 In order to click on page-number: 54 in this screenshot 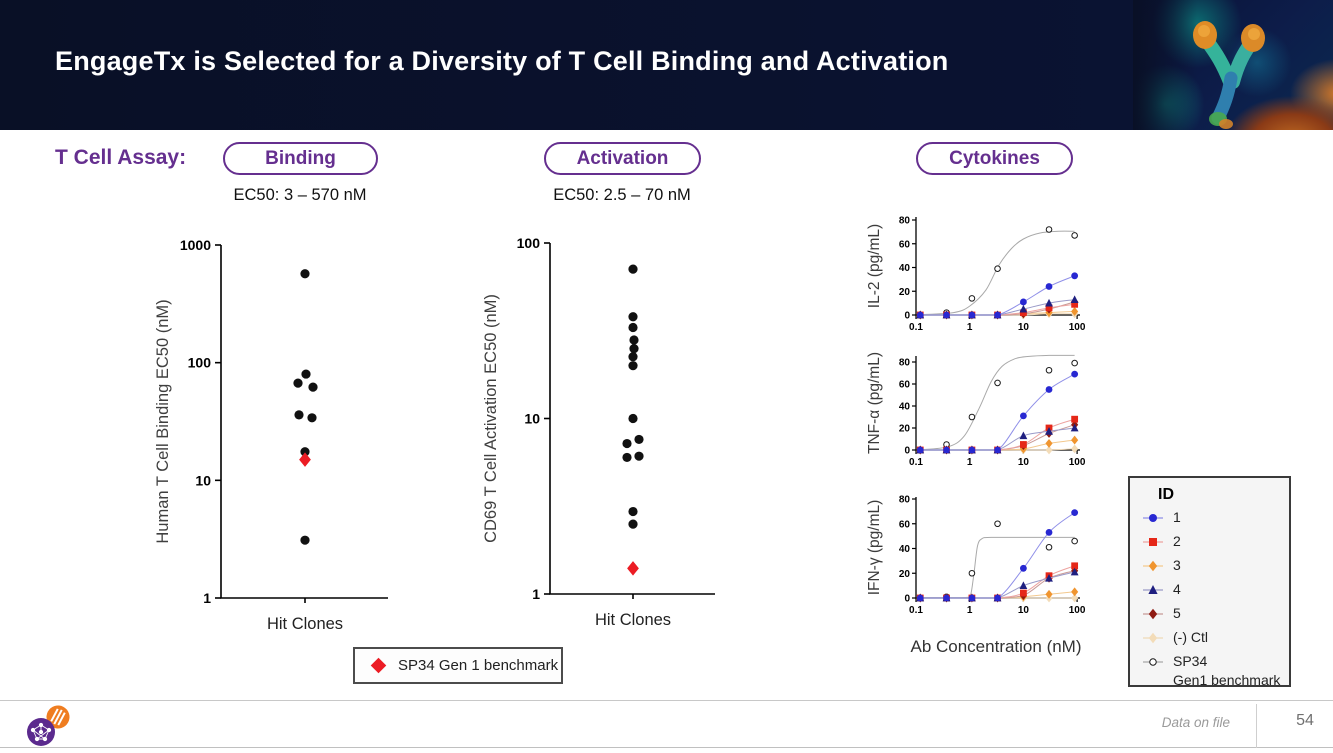, I will do `click(1305, 720)`.